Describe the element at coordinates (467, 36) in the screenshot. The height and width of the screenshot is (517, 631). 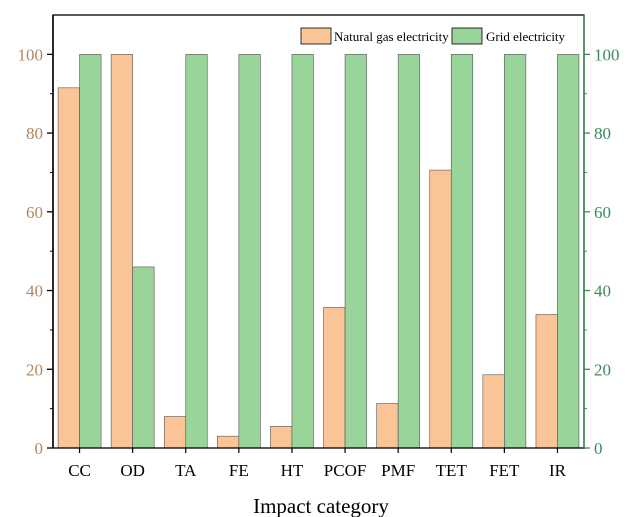
I see `legend-swatch-grid` at that location.